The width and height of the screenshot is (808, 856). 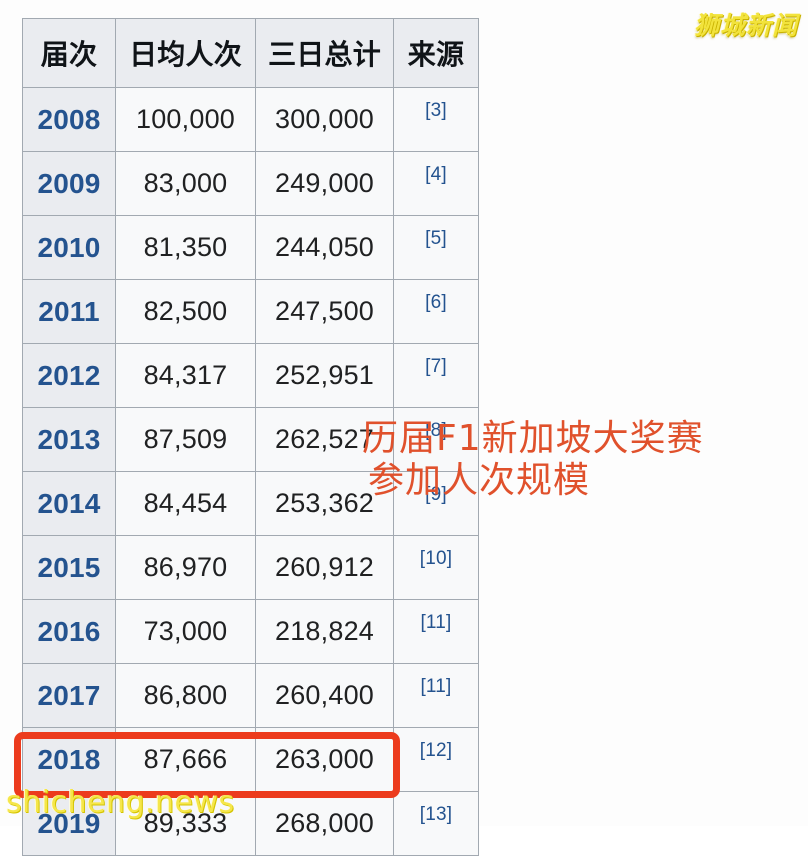 I want to click on cell-three-day-total: 260,912, so click(x=324, y=567).